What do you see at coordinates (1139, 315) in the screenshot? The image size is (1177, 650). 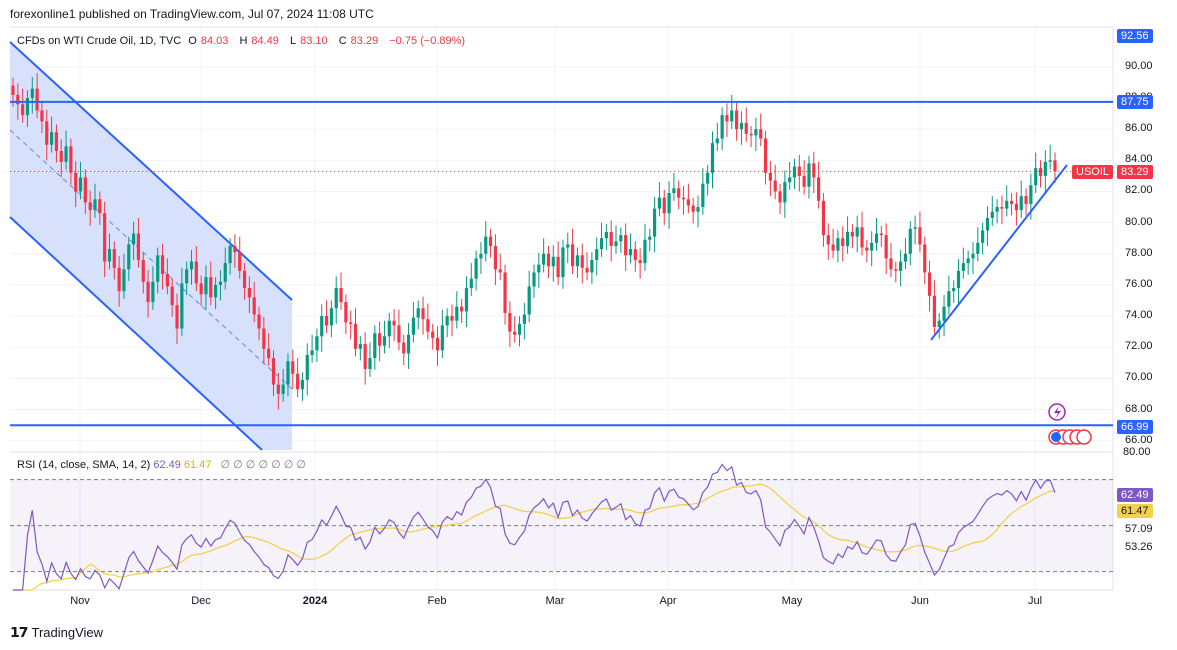 I see `price-tick-label: 74.00` at bounding box center [1139, 315].